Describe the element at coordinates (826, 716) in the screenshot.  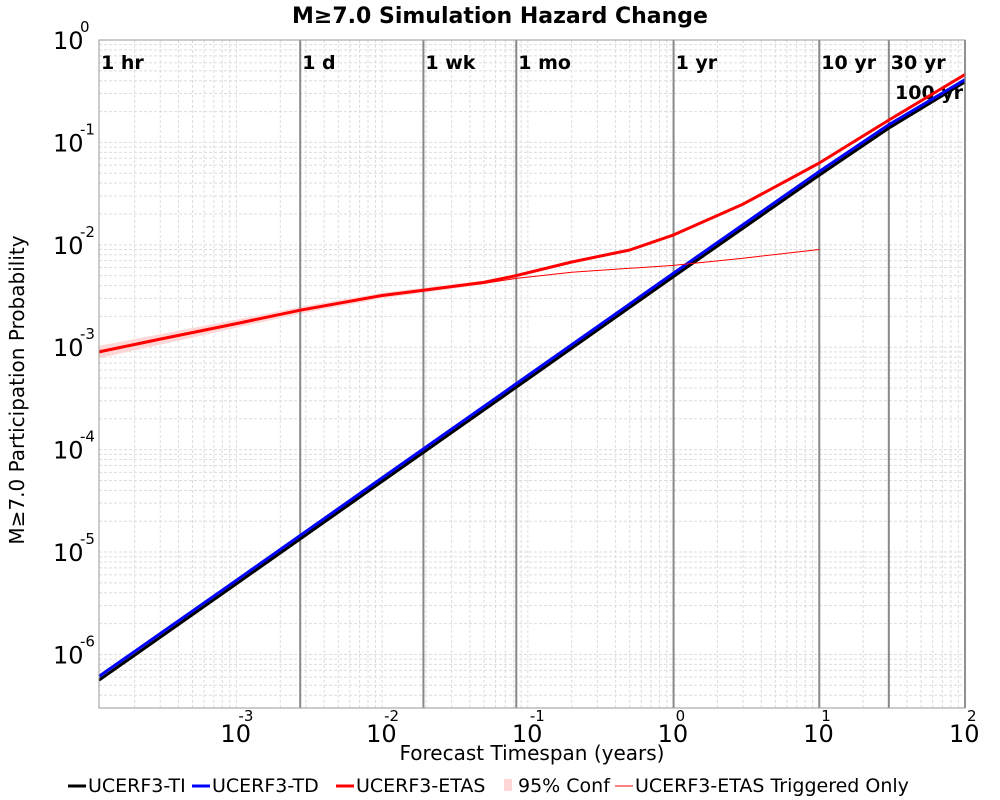
I see `x-tick-exponent: 1` at that location.